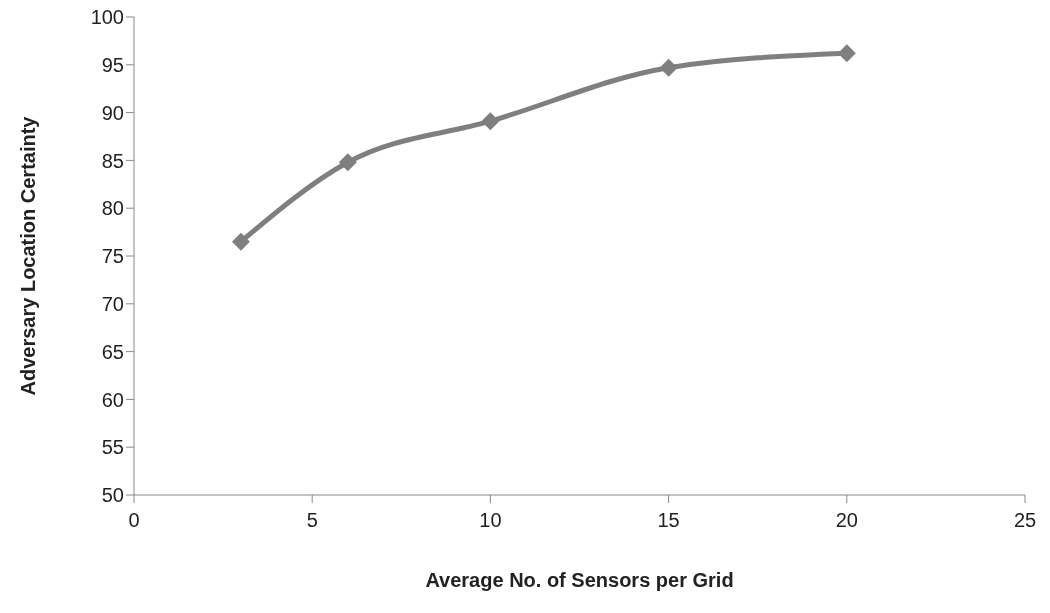  Describe the element at coordinates (134, 520) in the screenshot. I see `x-tick-label: 0` at that location.